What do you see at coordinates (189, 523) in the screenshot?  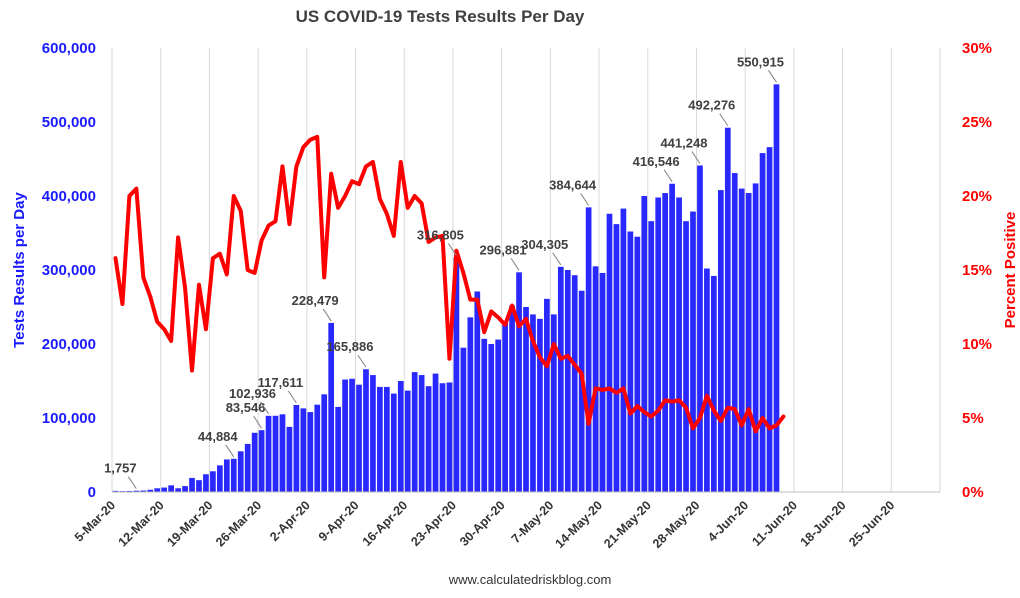 I see `x-tick-label: 19-Mar-20` at bounding box center [189, 523].